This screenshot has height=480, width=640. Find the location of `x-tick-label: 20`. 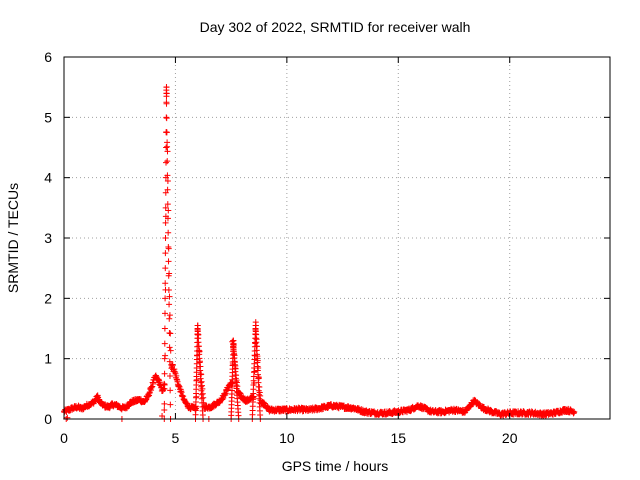

x-tick-label: 20 is located at coordinates (510, 438).